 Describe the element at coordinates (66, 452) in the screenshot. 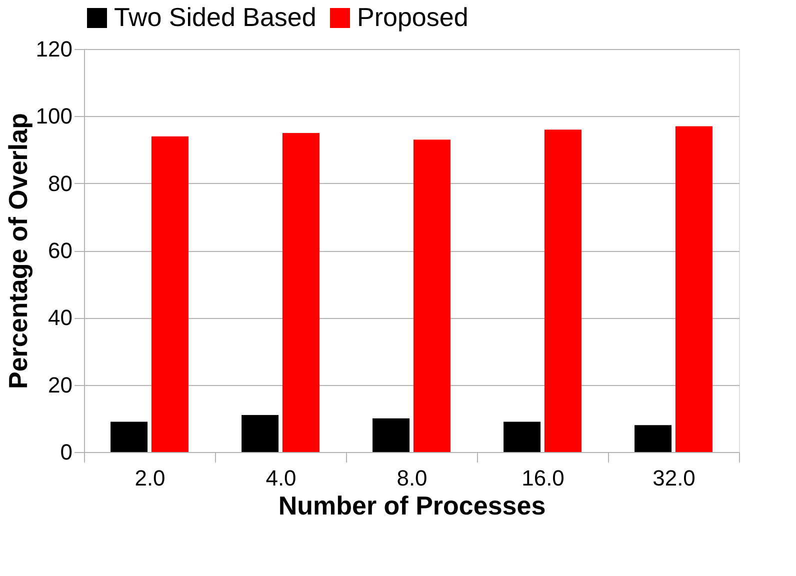

I see `y-tick-label: 0` at that location.